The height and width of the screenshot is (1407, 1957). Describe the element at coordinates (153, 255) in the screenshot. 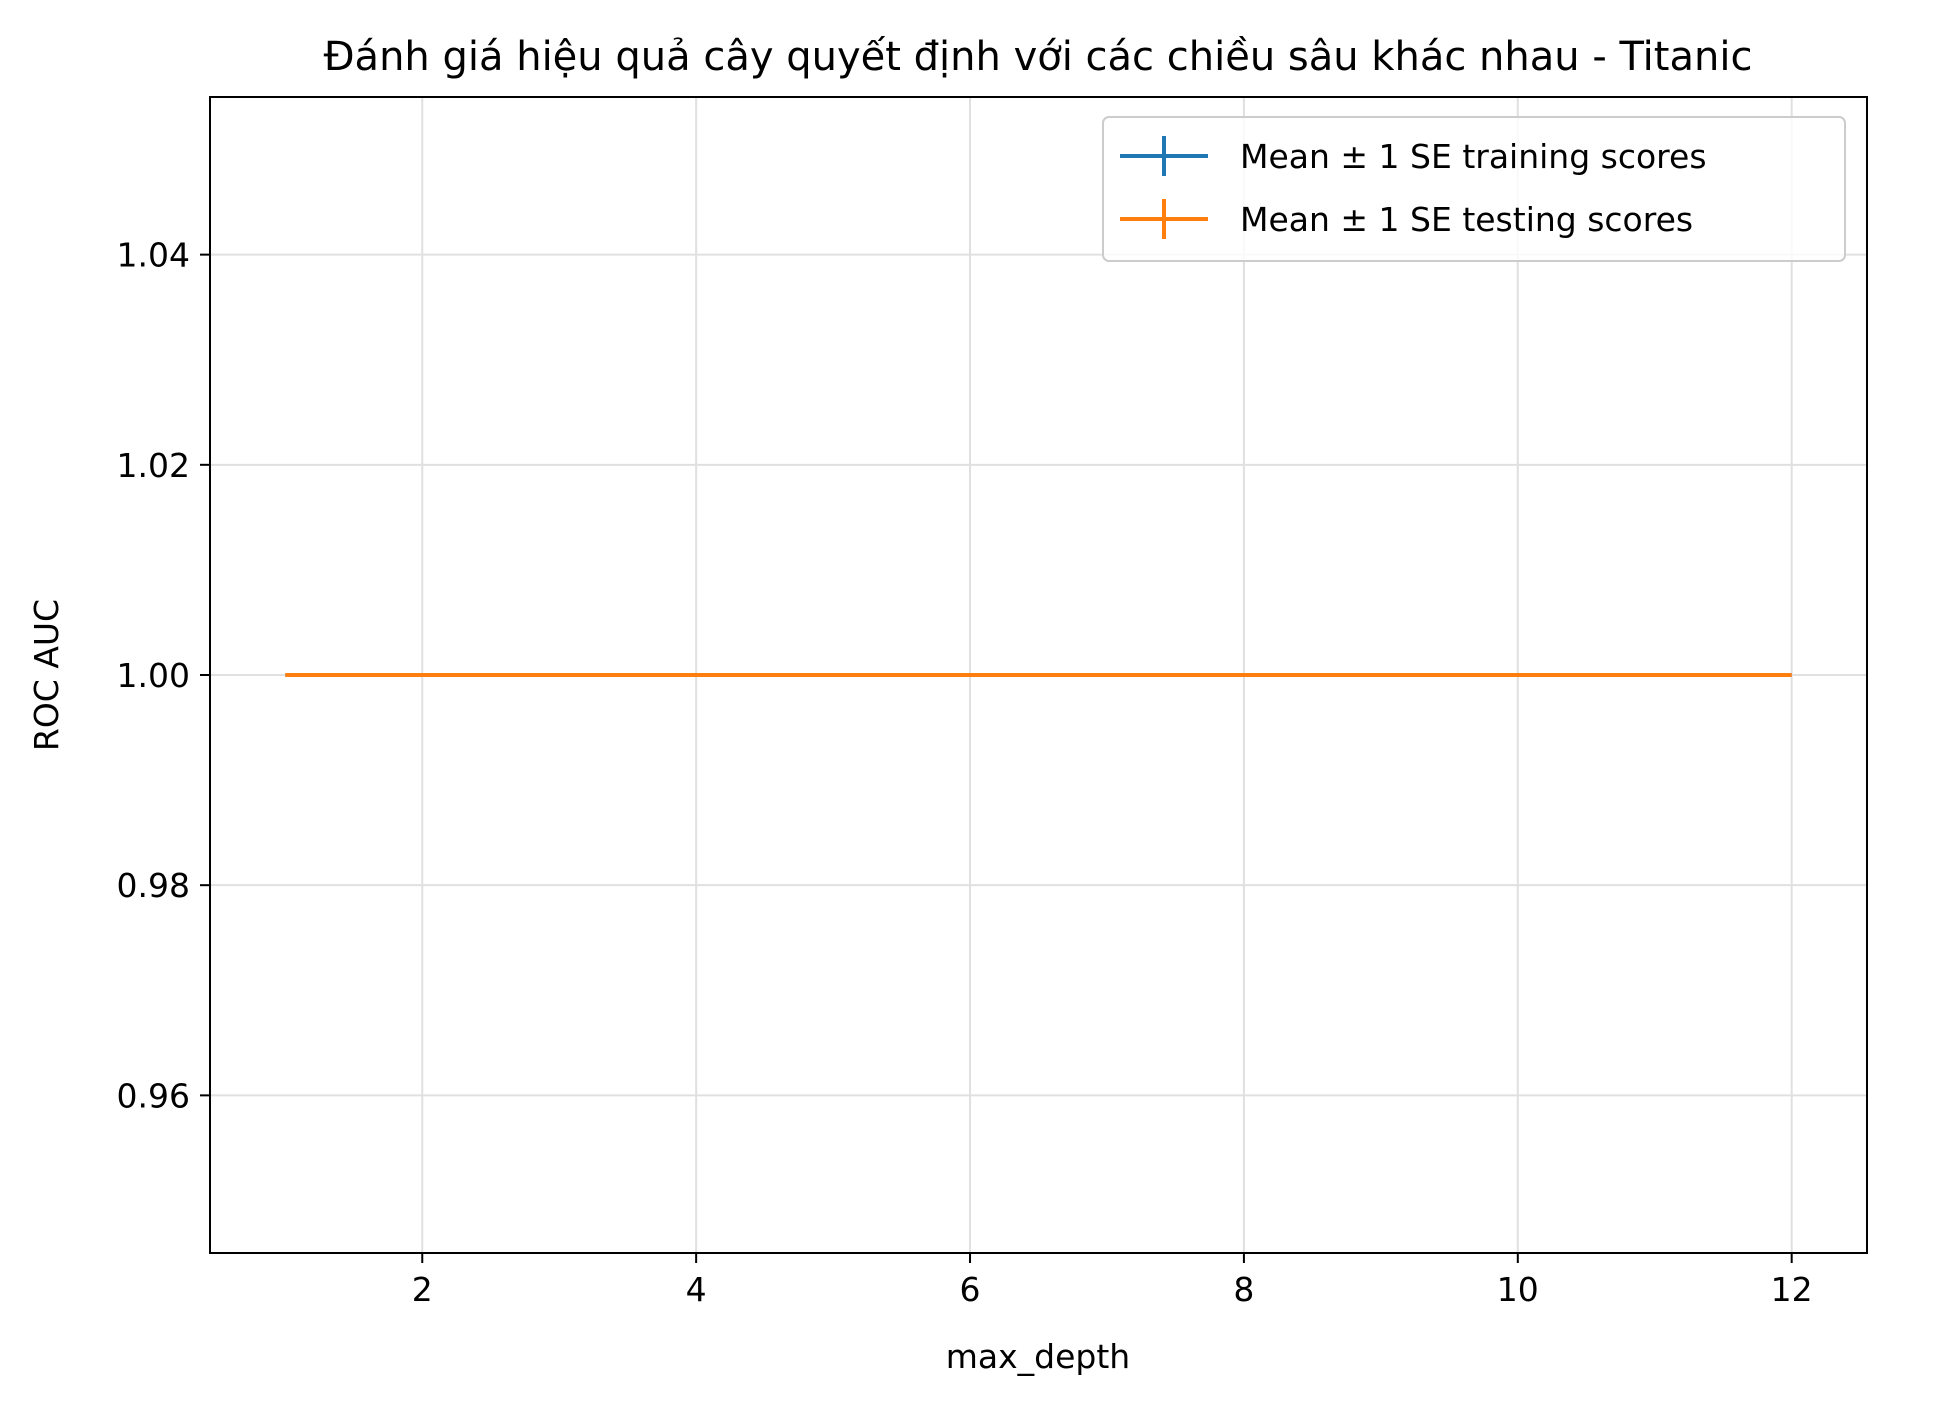

I see `y-tick-label: 1.04` at that location.